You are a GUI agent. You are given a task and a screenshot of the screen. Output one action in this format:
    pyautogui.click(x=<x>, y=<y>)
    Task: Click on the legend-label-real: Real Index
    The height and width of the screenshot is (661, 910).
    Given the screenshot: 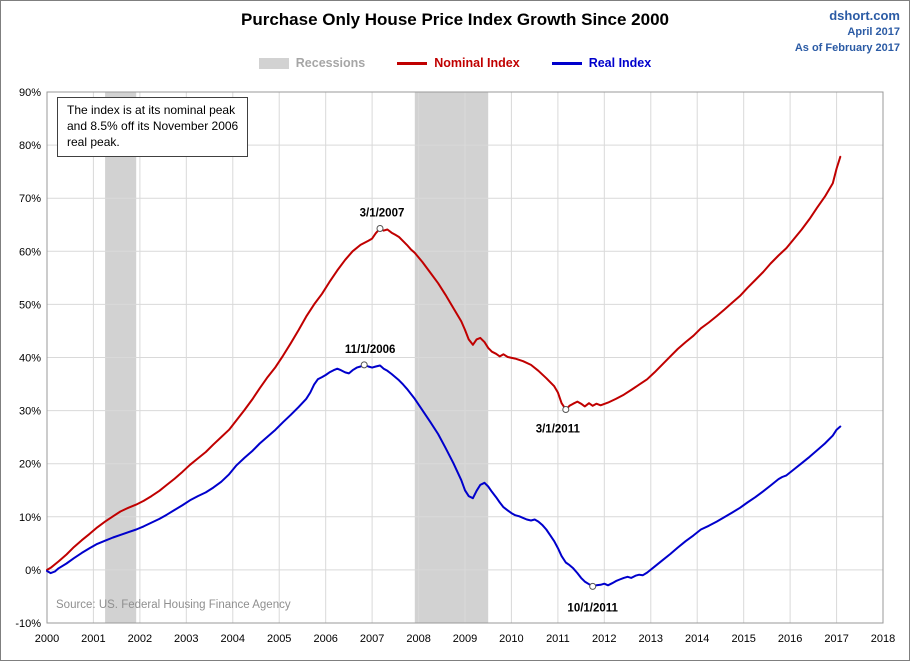 What is the action you would take?
    pyautogui.click(x=620, y=63)
    